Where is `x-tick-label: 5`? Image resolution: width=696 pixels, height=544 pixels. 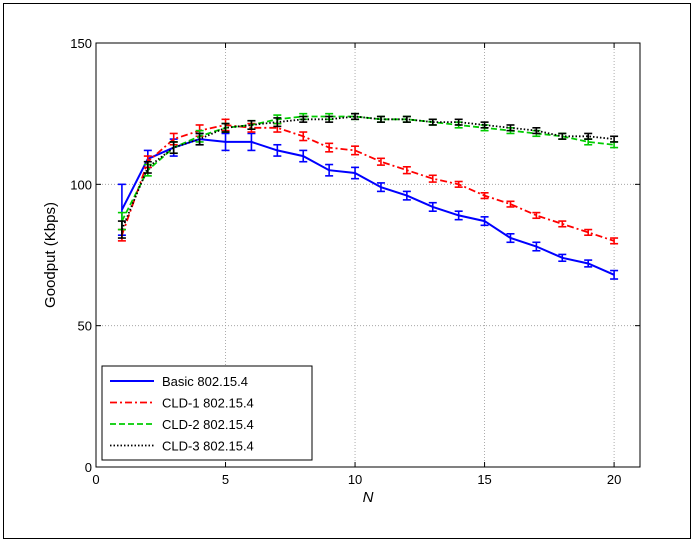
x-tick-label: 5 is located at coordinates (225, 479).